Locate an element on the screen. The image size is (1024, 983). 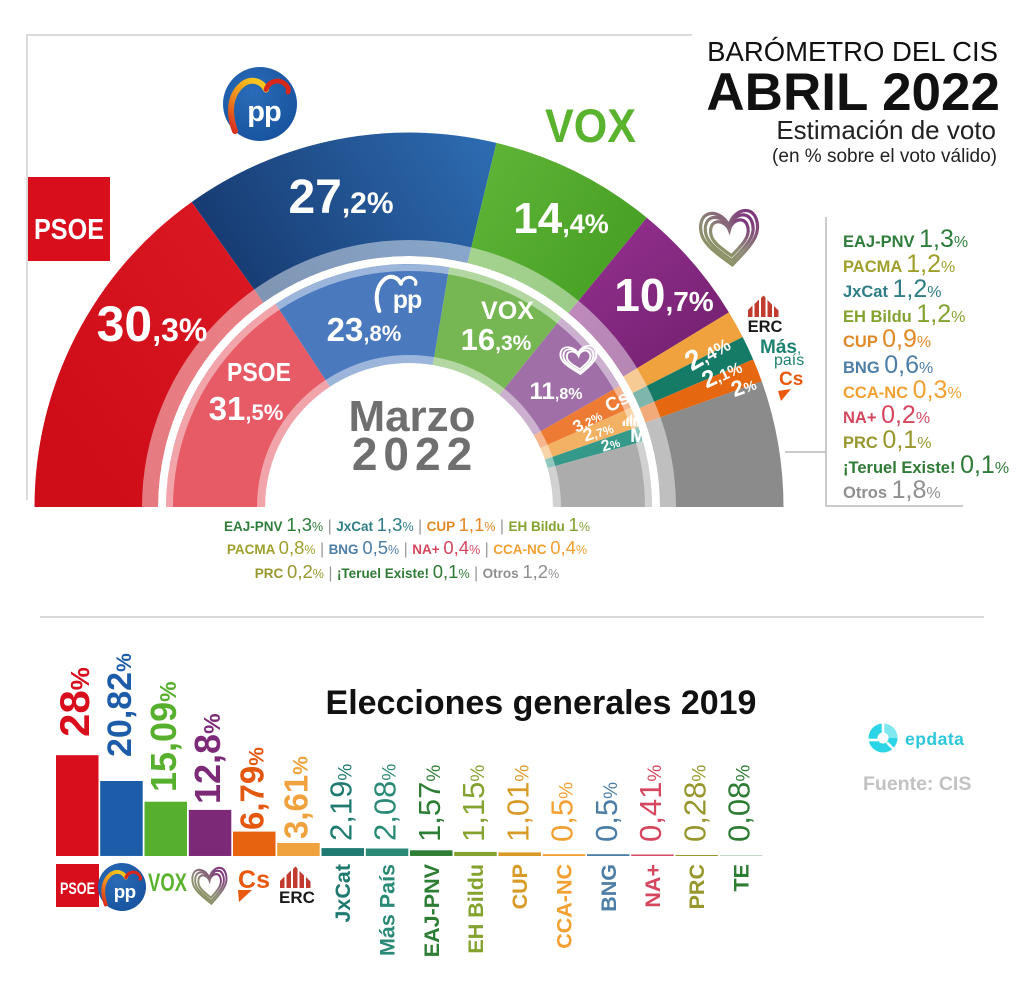
svg-text: NA+ 0,2% is located at coordinates (886, 415).